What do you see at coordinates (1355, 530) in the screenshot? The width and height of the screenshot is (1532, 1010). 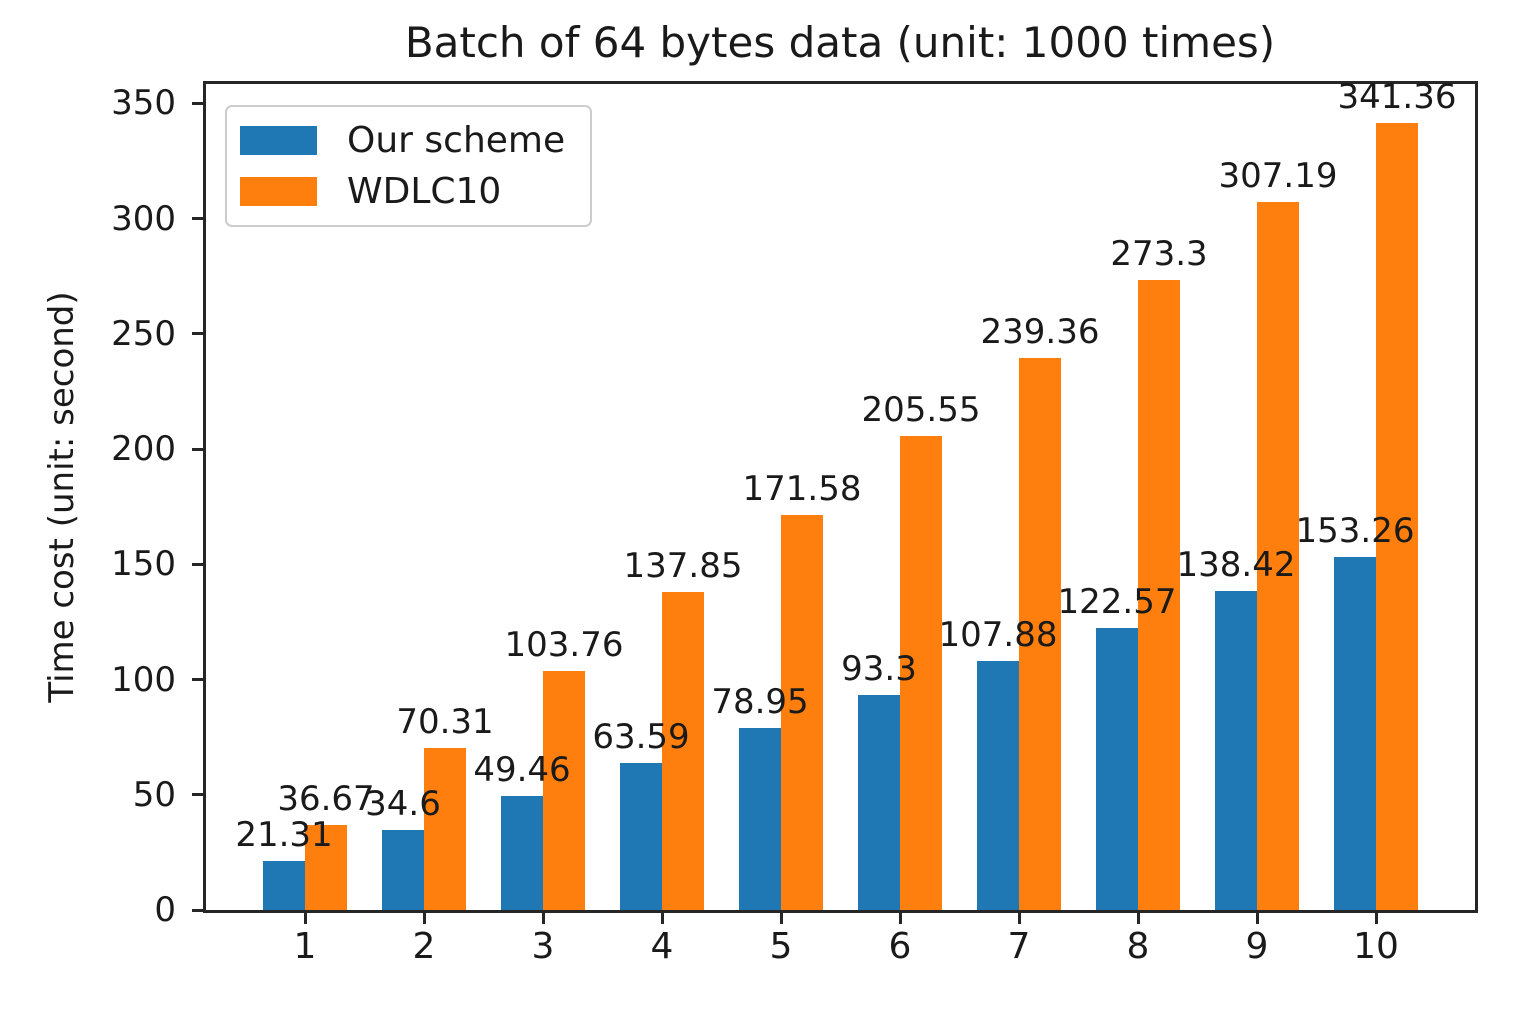 I see `value-label: 153.26` at bounding box center [1355, 530].